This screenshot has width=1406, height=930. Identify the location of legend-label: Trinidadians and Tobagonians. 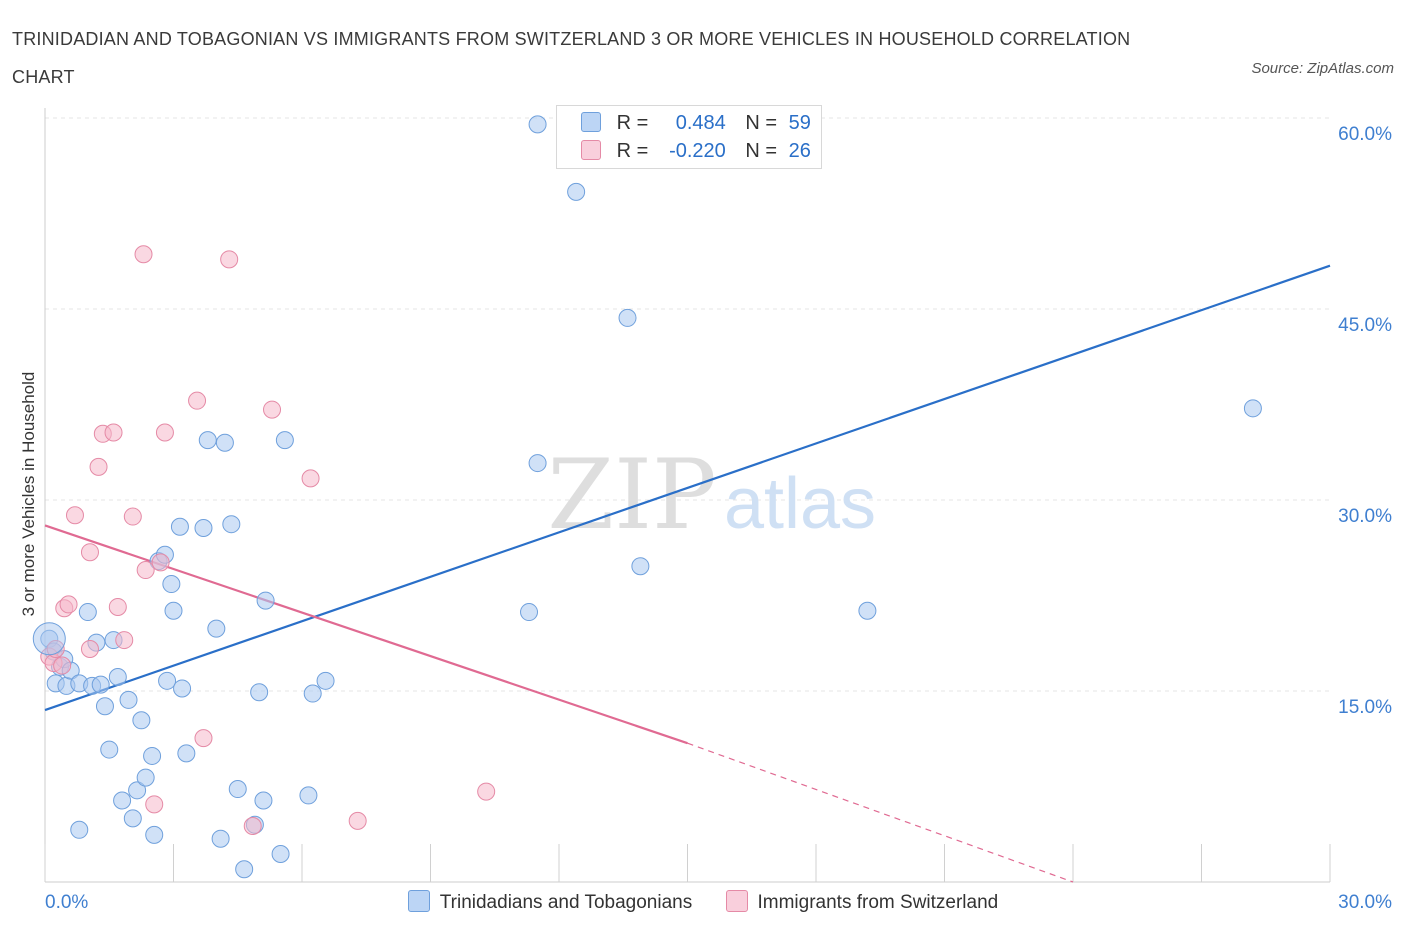
(566, 902).